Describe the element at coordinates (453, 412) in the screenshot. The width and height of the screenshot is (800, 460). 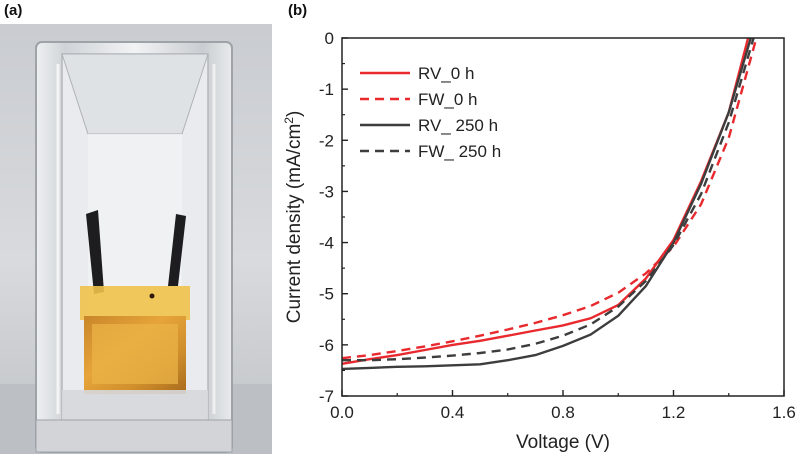
I see `x-tick-label: 0.4` at that location.